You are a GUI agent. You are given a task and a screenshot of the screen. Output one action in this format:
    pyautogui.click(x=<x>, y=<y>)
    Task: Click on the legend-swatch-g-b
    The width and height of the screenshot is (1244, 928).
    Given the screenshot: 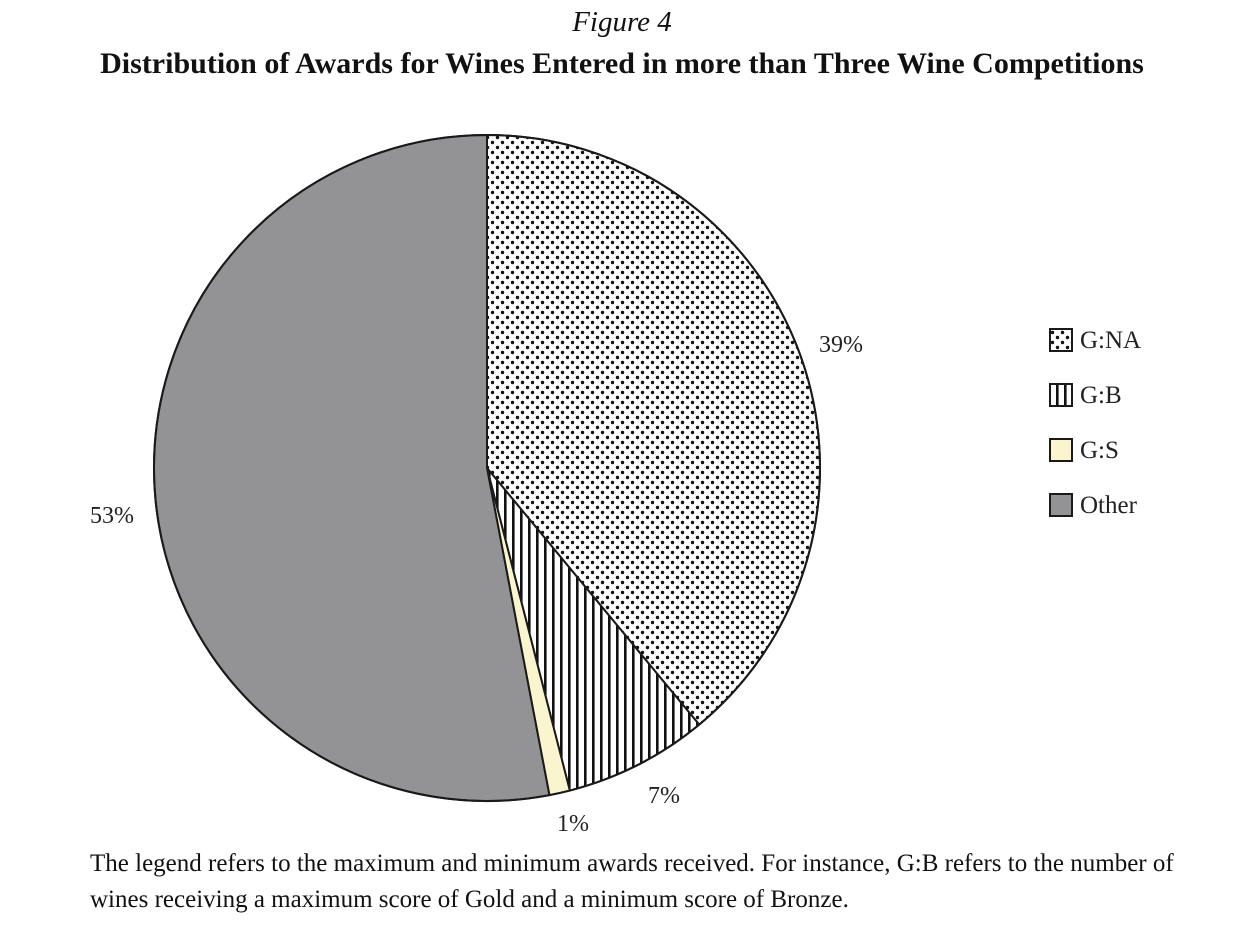 What is the action you would take?
    pyautogui.click(x=1061, y=395)
    